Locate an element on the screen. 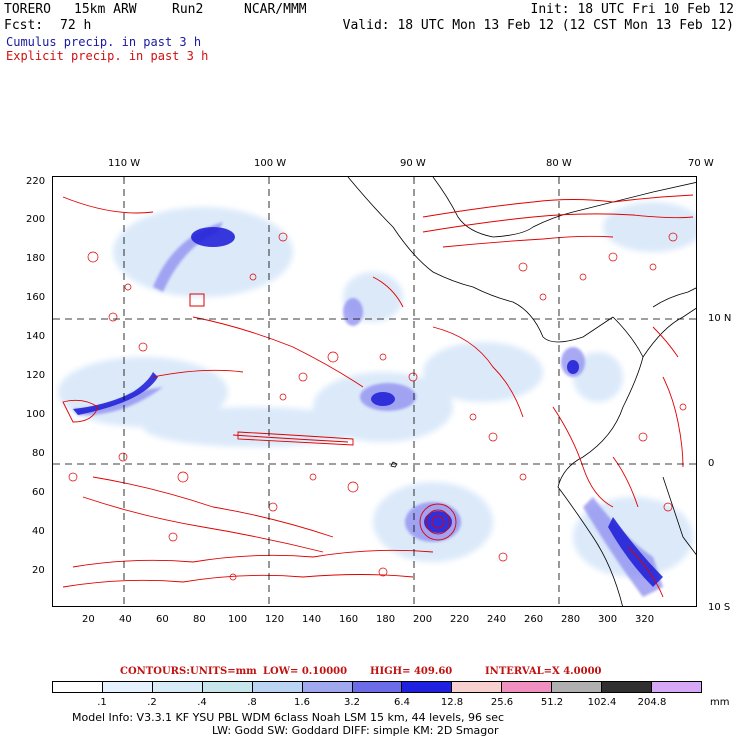 The image size is (740, 740). lon-label-110w: 110 W is located at coordinates (124, 163).